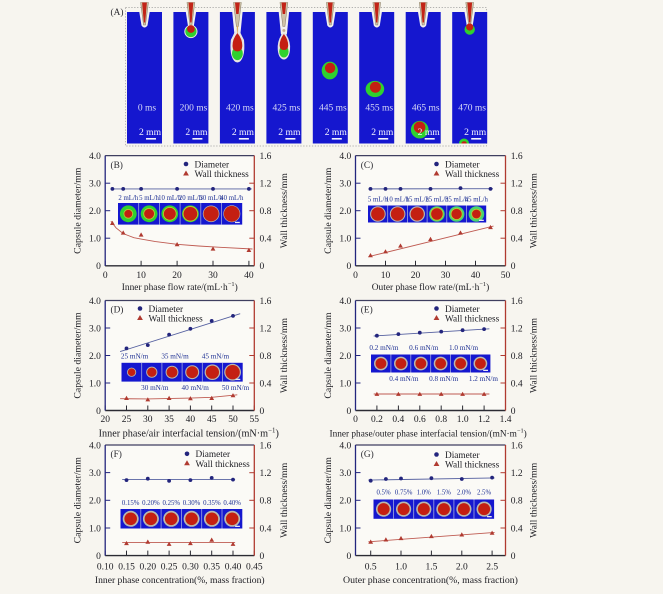  What do you see at coordinates (404, 493) in the screenshot?
I see `svg-text: 0.75%` at bounding box center [404, 493].